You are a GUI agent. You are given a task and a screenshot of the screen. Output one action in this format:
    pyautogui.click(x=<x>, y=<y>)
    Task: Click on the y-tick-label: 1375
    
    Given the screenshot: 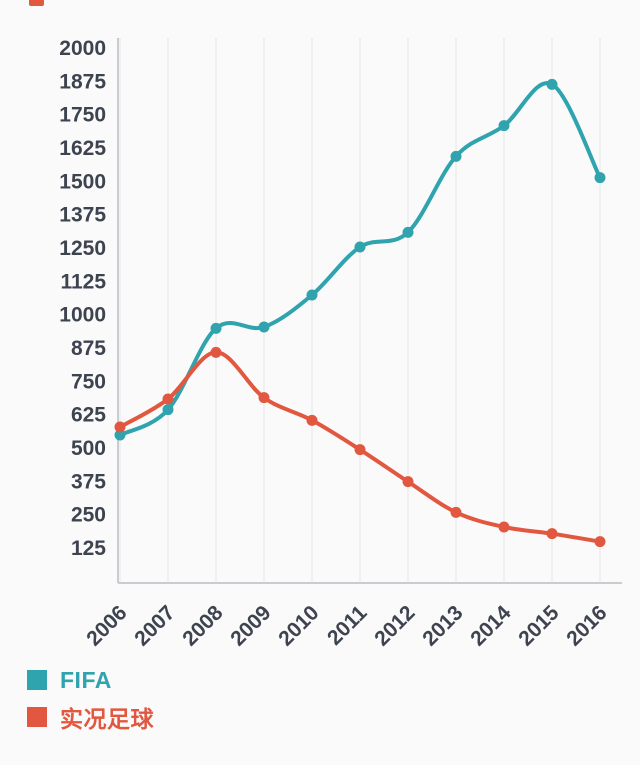 What is the action you would take?
    pyautogui.click(x=82, y=215)
    